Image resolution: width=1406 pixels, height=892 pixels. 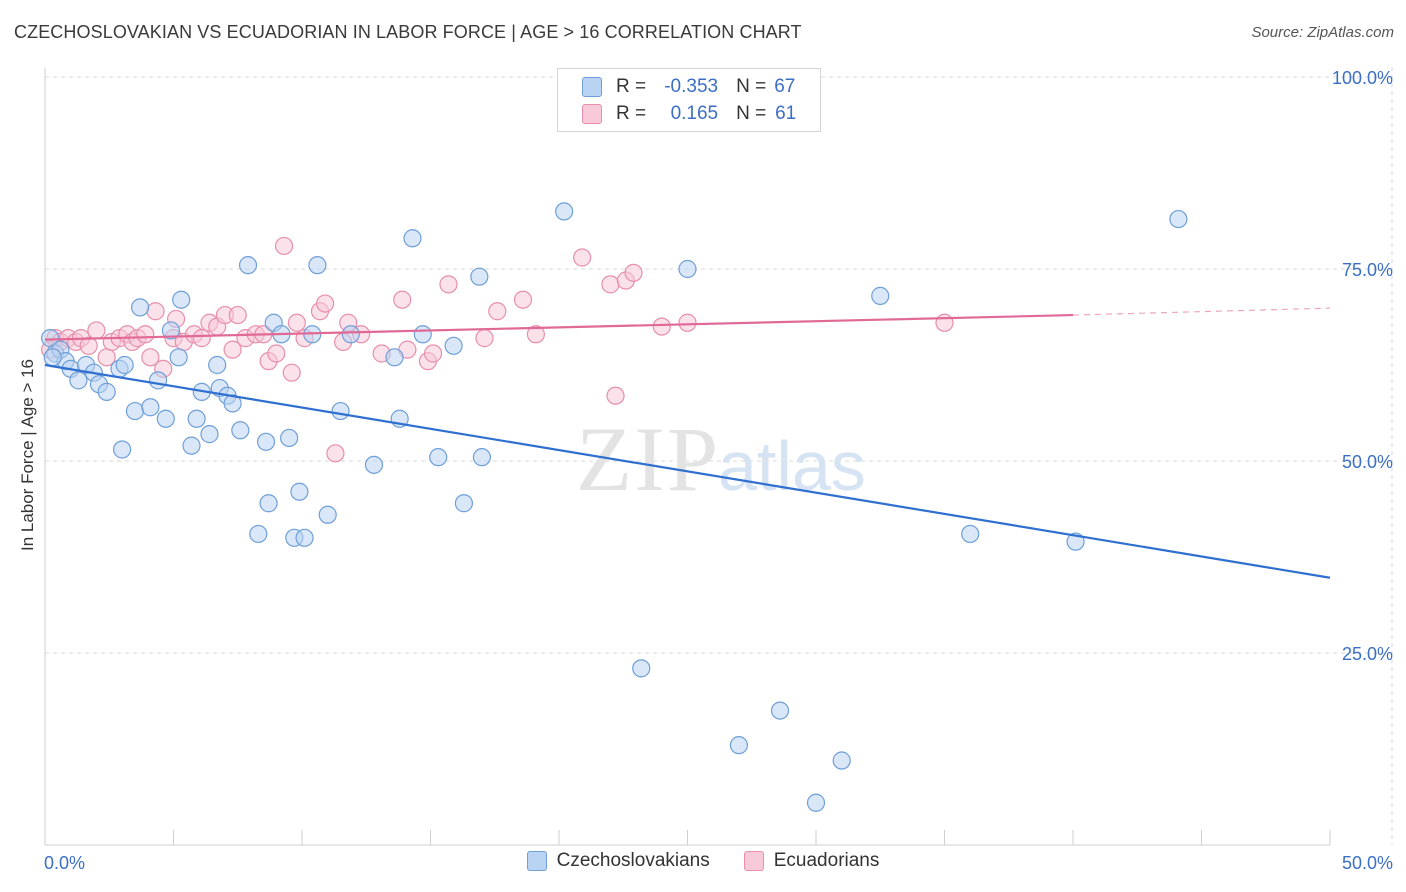 I want to click on legend-swatch-pink, so click(x=753, y=861).